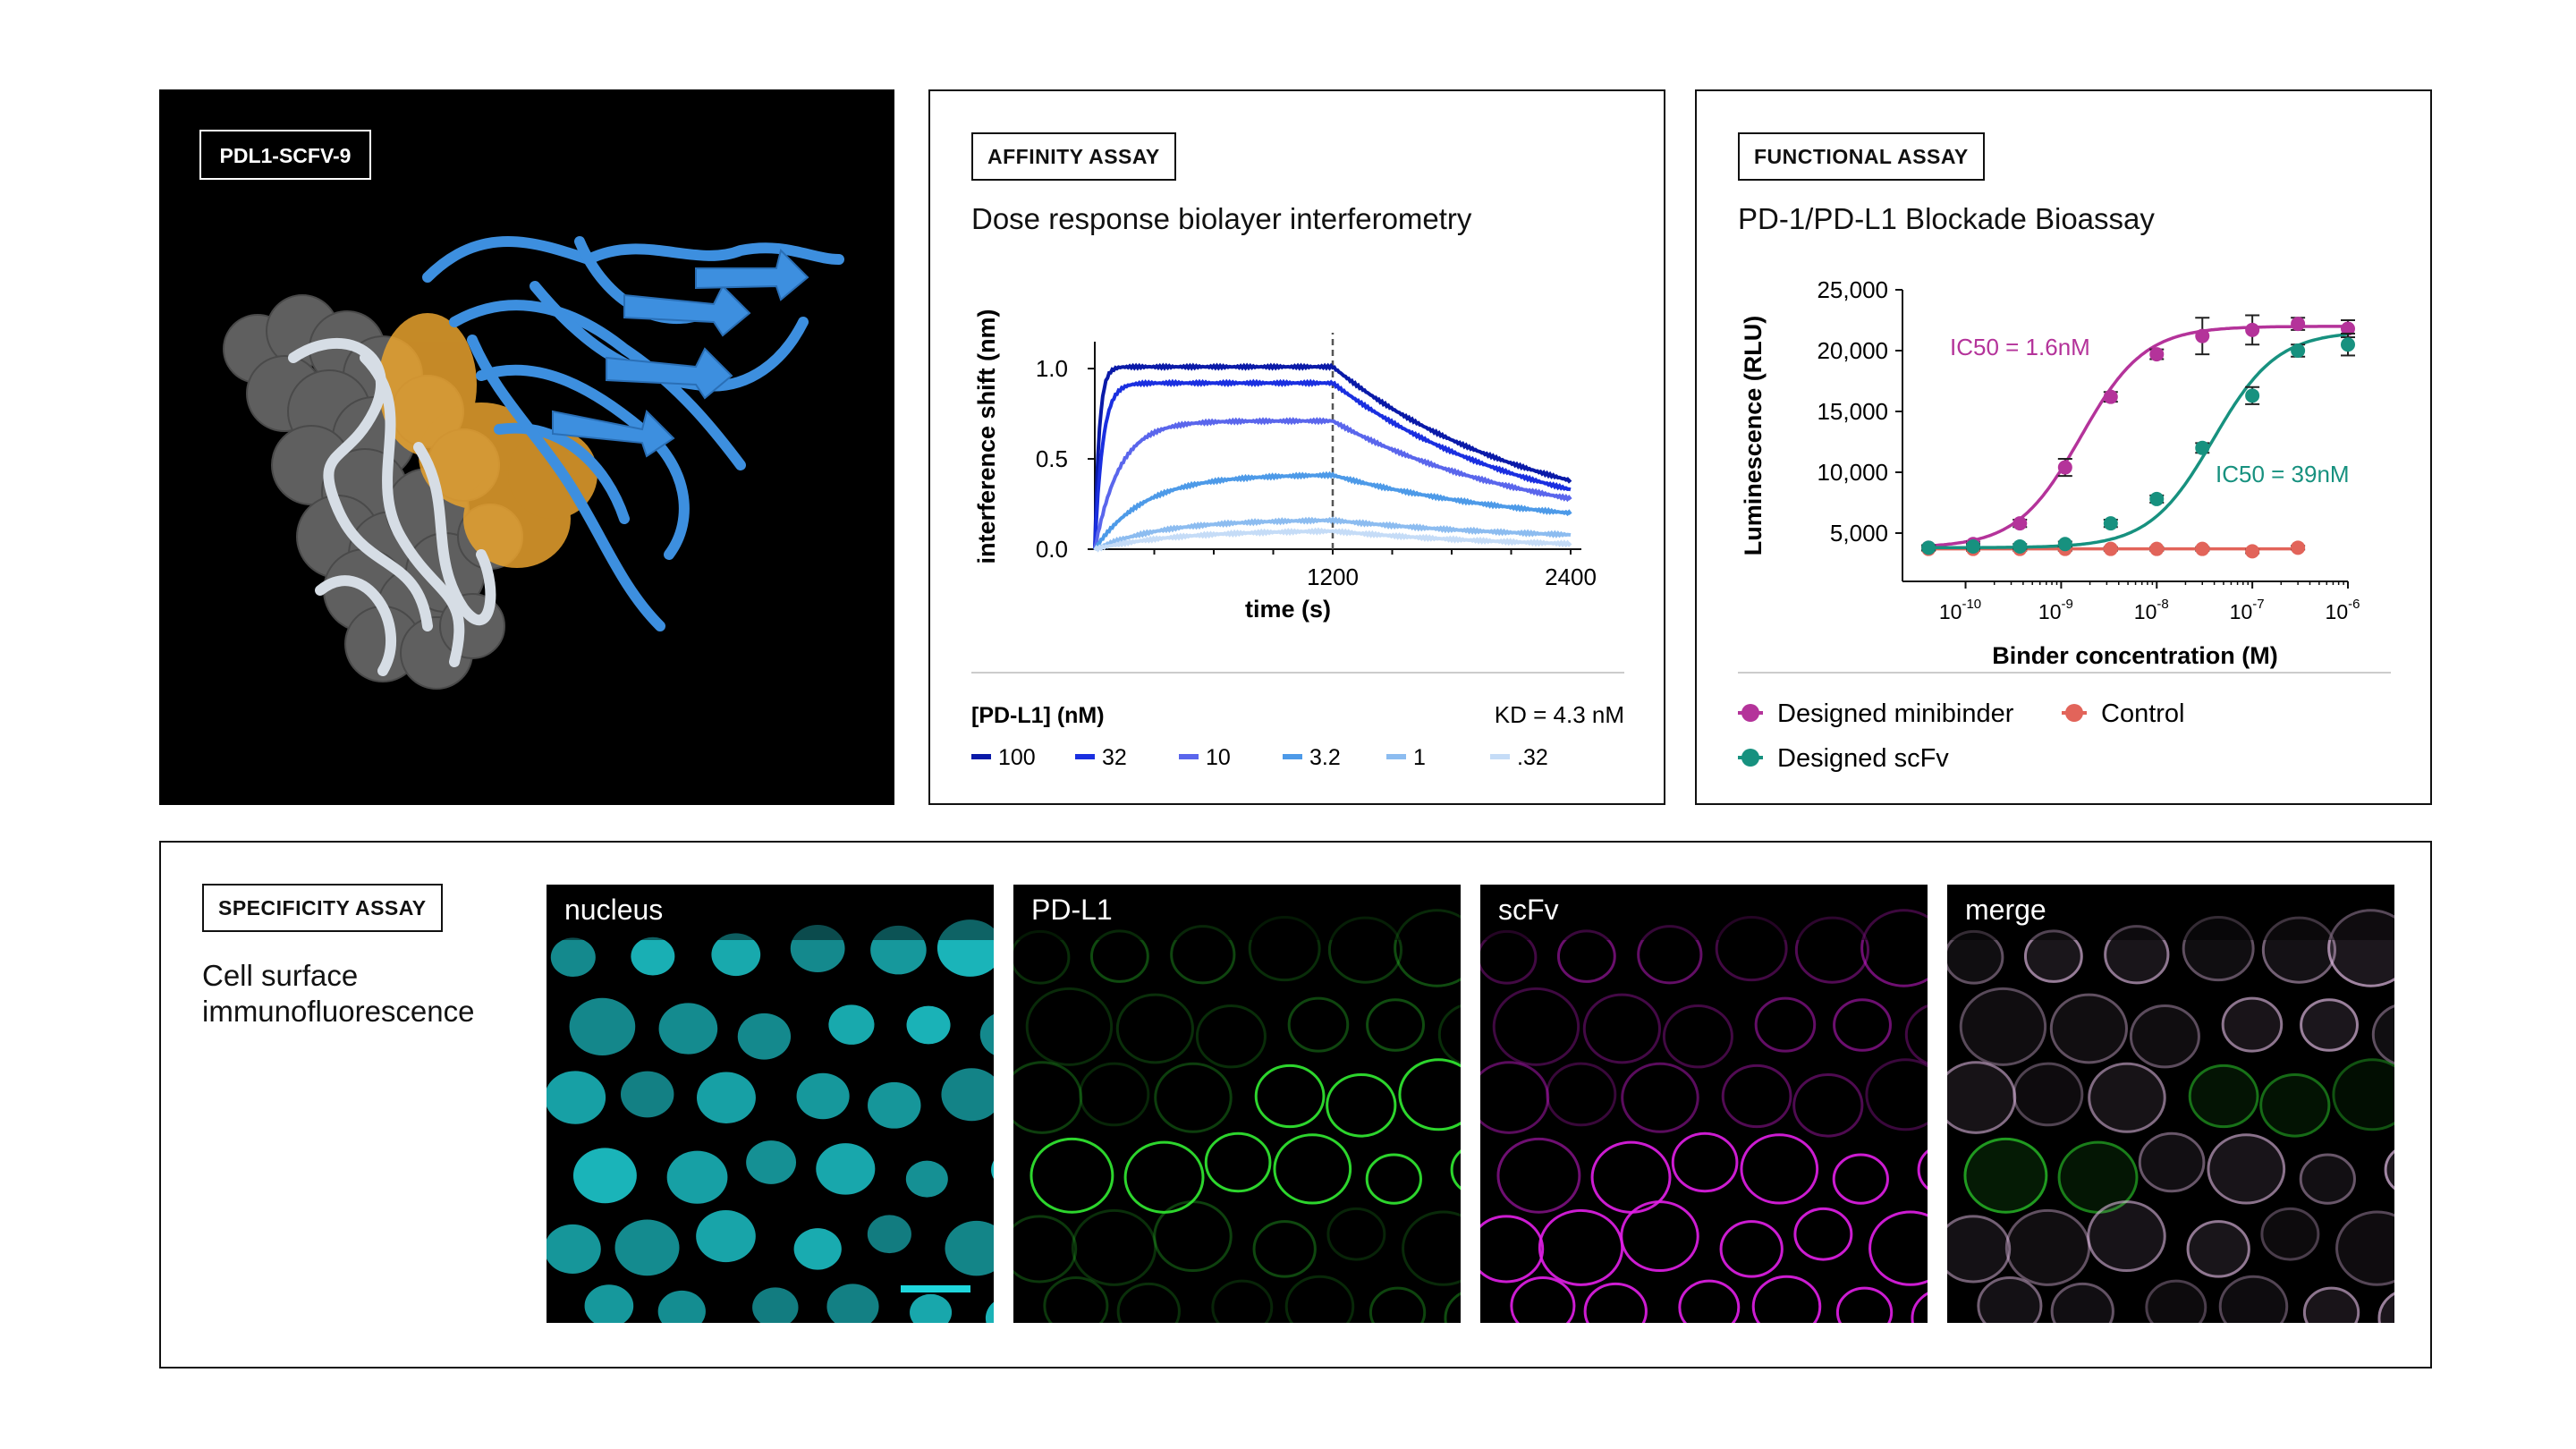 The width and height of the screenshot is (2576, 1449). What do you see at coordinates (392, 506) in the screenshot?
I see `target-ribbon` at bounding box center [392, 506].